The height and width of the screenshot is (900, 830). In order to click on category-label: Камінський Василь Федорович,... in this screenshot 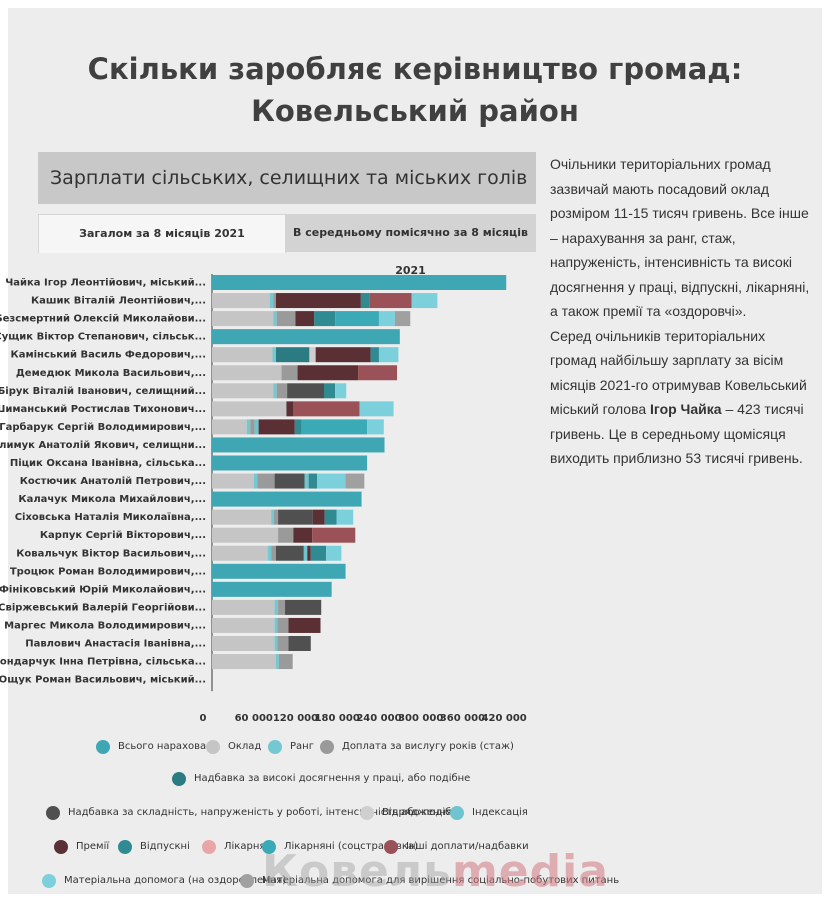, I will do `click(108, 355)`.